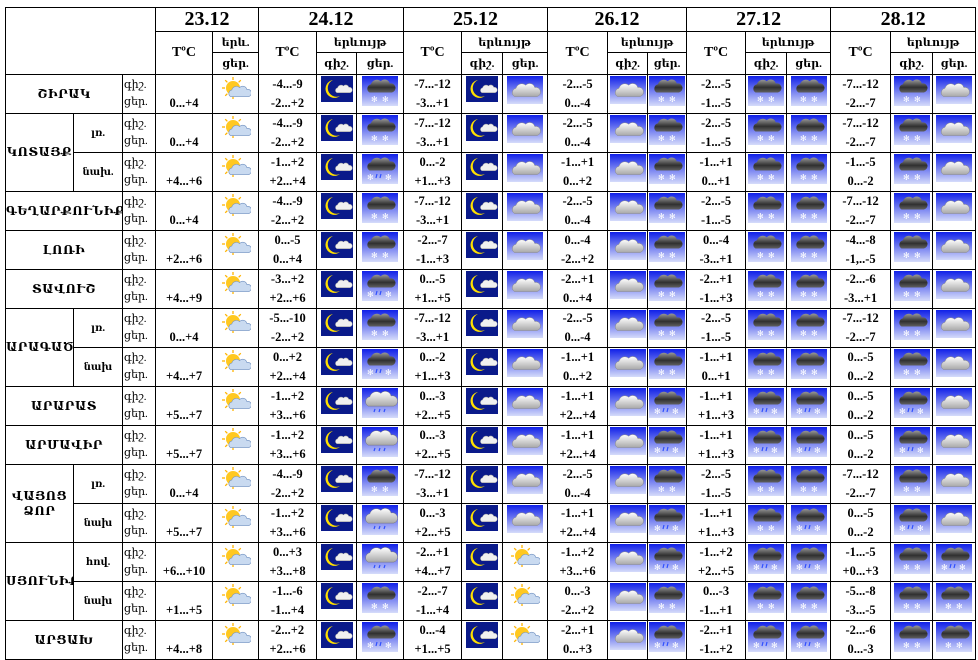 The height and width of the screenshot is (660, 978). Describe the element at coordinates (861, 133) in the screenshot. I see `temperature-cell: -7...-12 -2...-7` at that location.